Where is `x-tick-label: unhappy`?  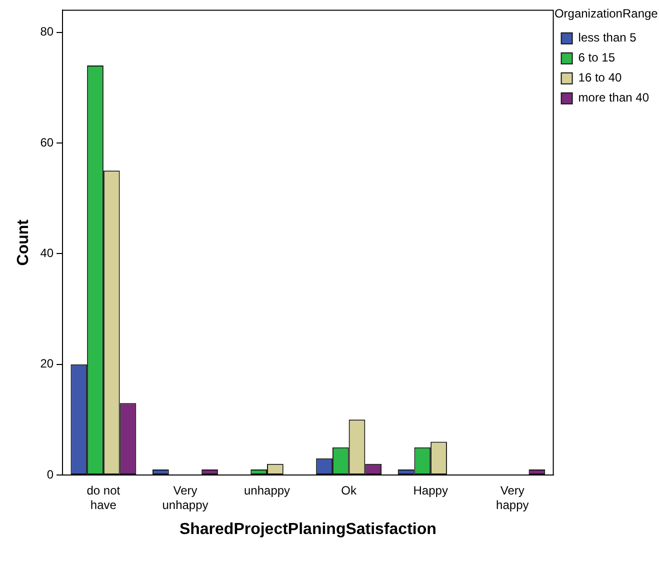 x-tick-label: unhappy is located at coordinates (267, 491).